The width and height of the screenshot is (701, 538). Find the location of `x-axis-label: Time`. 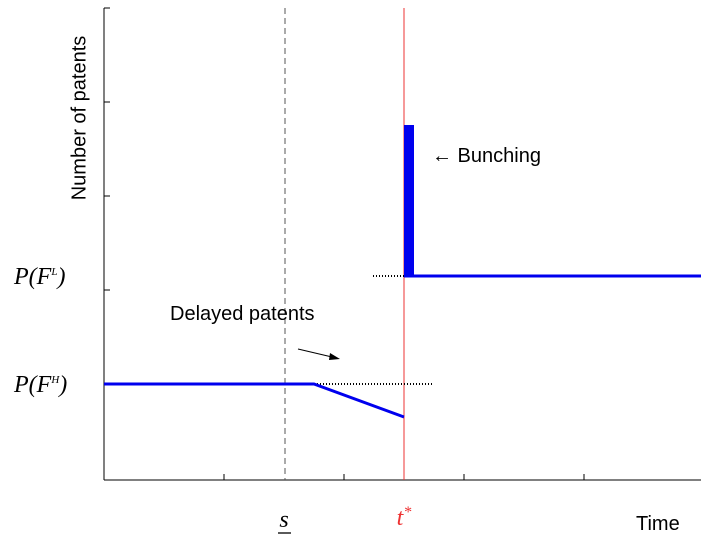

x-axis-label: Time is located at coordinates (658, 524).